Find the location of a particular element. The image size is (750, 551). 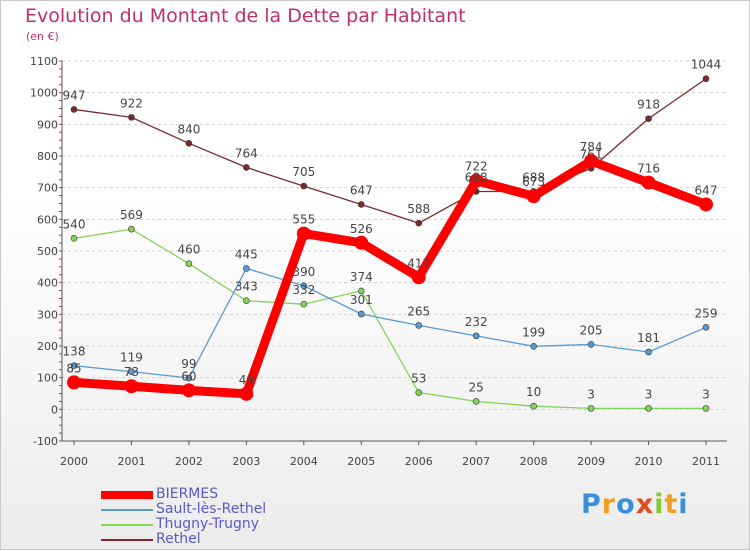

x-tick-label: 2002 is located at coordinates (189, 461).